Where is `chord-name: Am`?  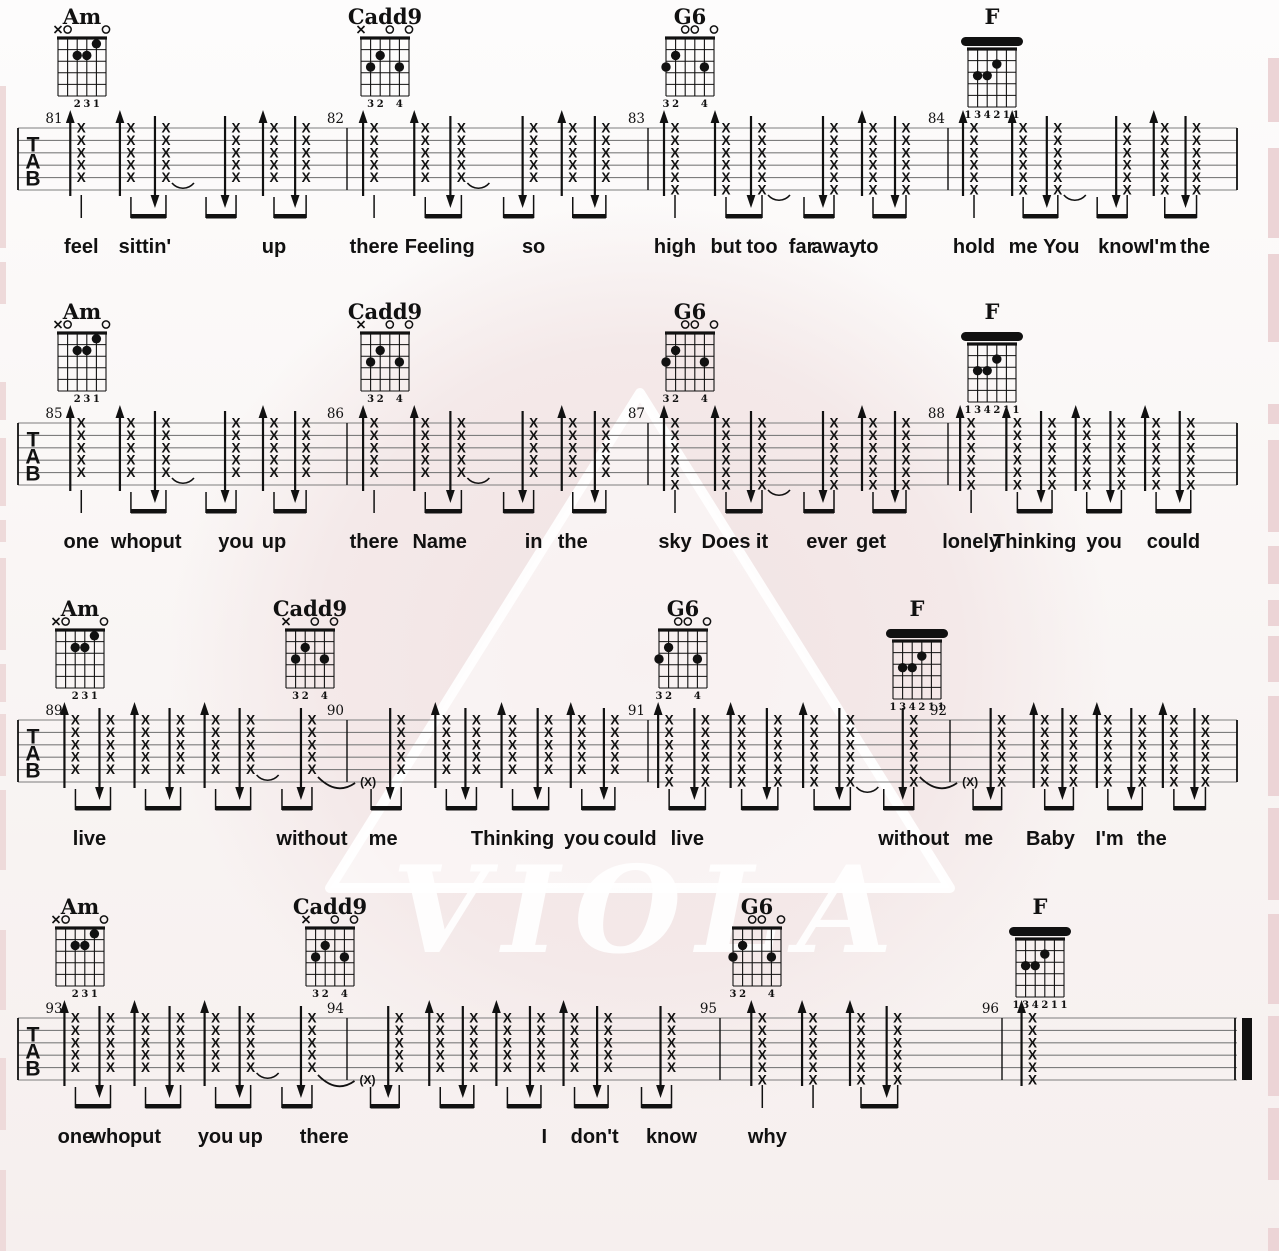
chord-name: Am is located at coordinates (82, 311).